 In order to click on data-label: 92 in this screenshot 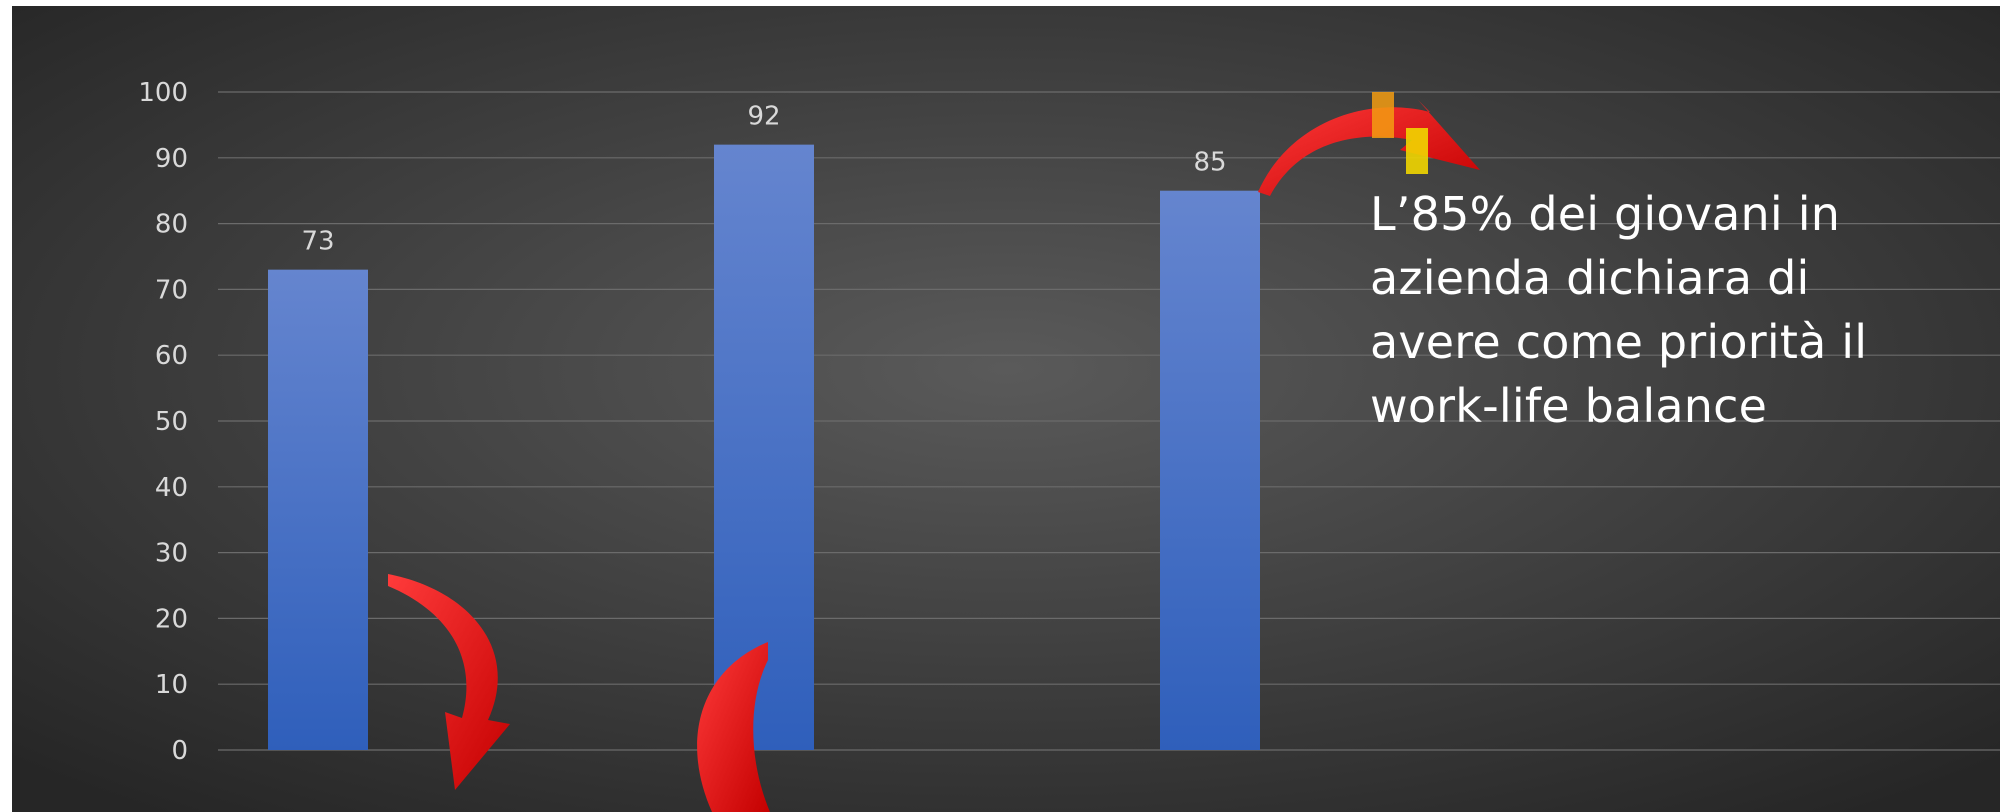, I will do `click(763, 117)`.